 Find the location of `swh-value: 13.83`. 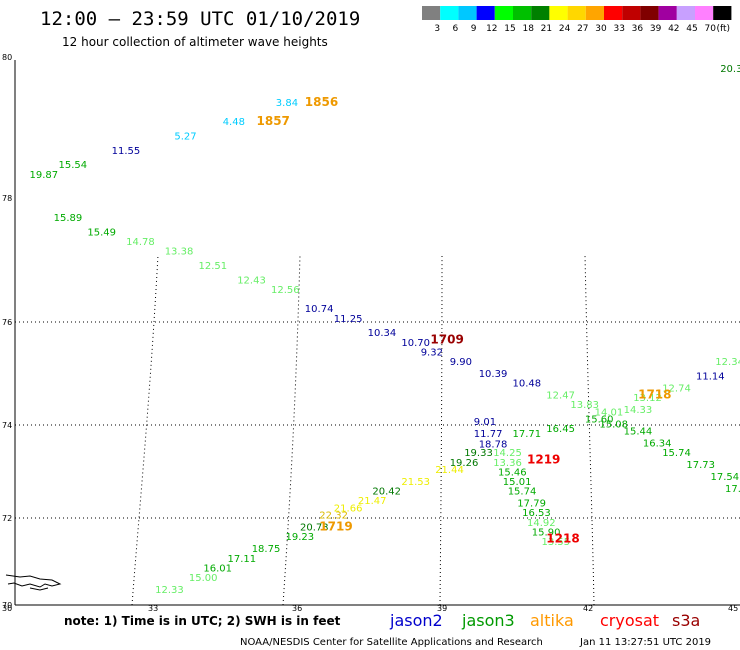

swh-value: 13.83 is located at coordinates (584, 405).